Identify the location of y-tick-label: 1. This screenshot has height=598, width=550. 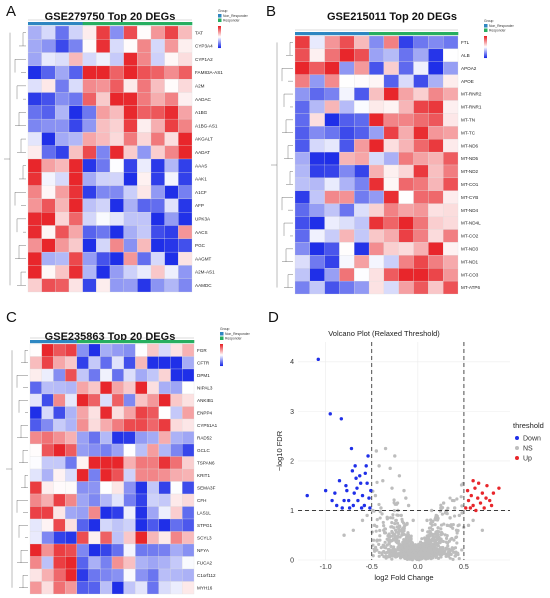
(292, 511).